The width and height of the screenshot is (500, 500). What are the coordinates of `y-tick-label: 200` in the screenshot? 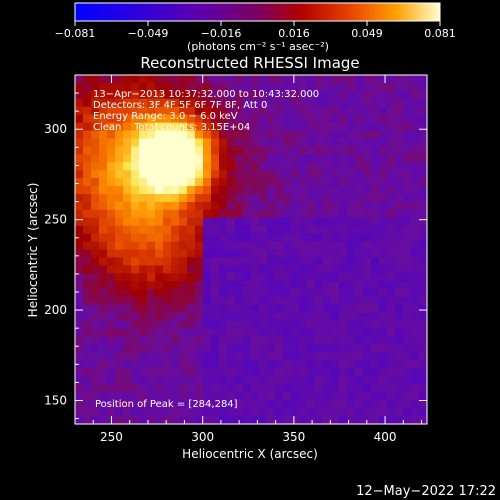 It's located at (55, 310).